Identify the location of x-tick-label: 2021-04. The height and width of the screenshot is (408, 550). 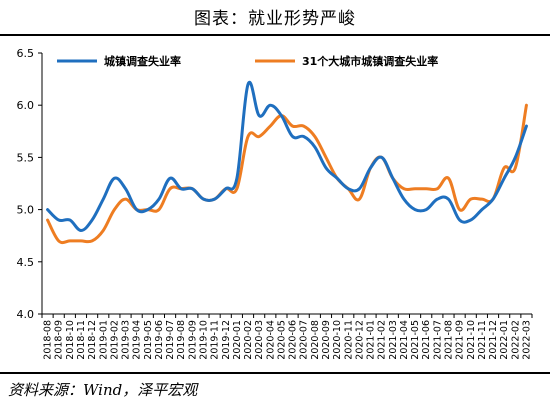
(404, 340).